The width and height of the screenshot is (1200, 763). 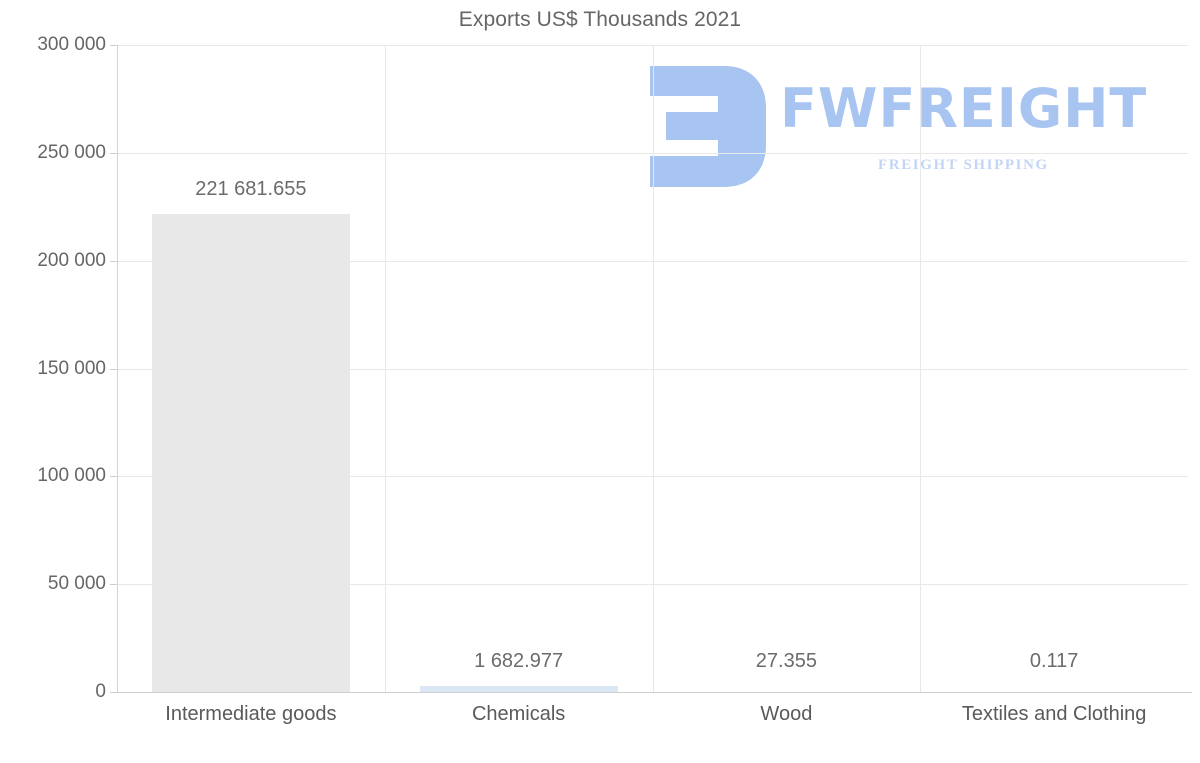 I want to click on y-axis-tick-label: 100 000, so click(x=71, y=476).